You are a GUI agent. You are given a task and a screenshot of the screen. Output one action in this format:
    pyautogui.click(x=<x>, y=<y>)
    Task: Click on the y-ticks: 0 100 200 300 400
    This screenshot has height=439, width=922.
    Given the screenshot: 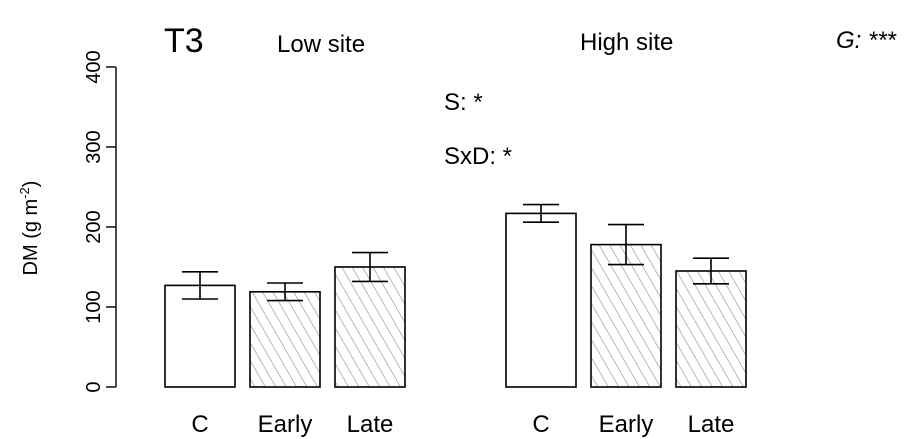 What is the action you would take?
    pyautogui.click(x=99, y=221)
    